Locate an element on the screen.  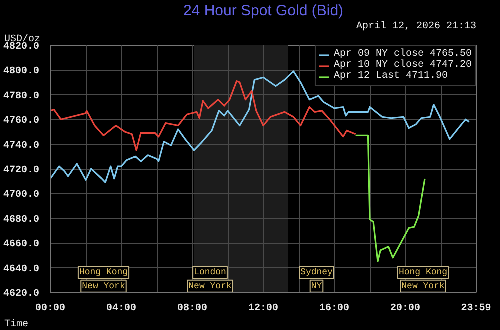
x-tick-label: 04:00 is located at coordinates (121, 309).